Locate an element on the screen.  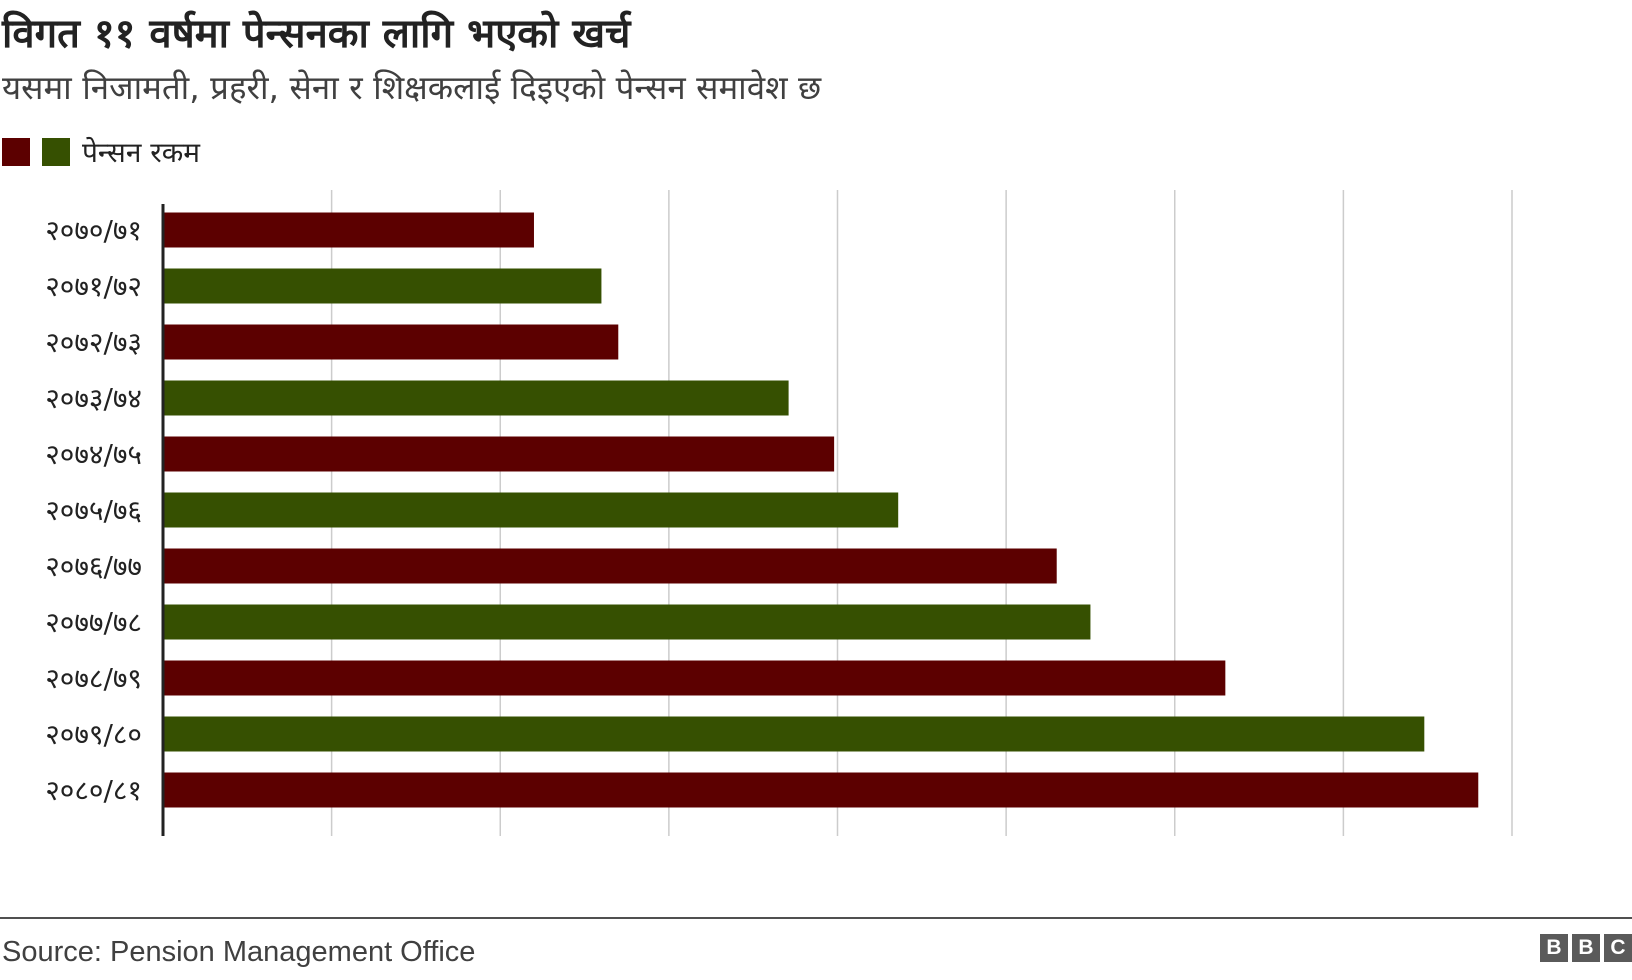
y-tick-label: २०७०/७१ is located at coordinates (93, 230).